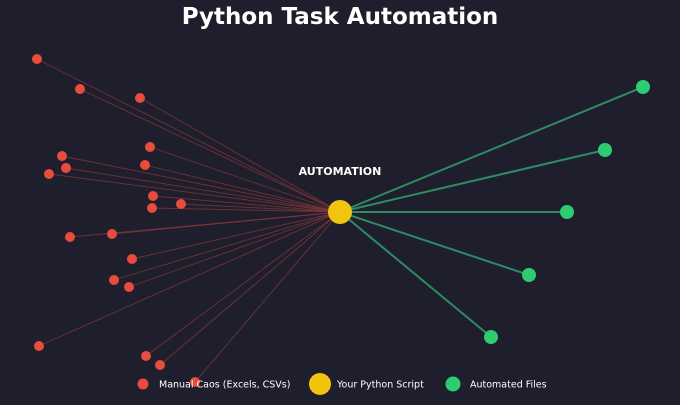 This screenshot has height=405, width=680. I want to click on legend-automated-marker, so click(453, 384).